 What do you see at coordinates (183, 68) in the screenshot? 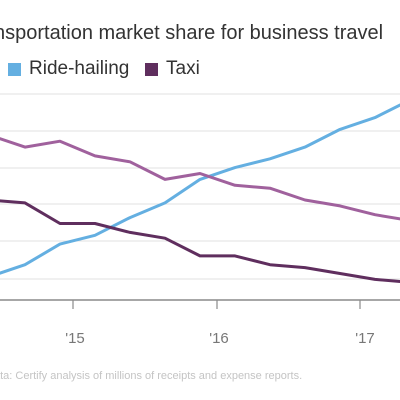
I see `legend-label-taxi: Taxi` at bounding box center [183, 68].